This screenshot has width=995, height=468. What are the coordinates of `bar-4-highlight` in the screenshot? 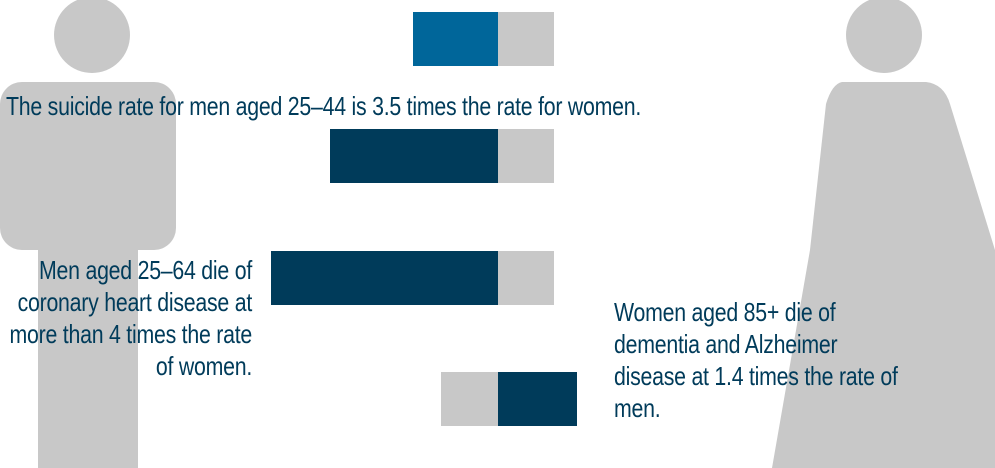 It's located at (537, 399).